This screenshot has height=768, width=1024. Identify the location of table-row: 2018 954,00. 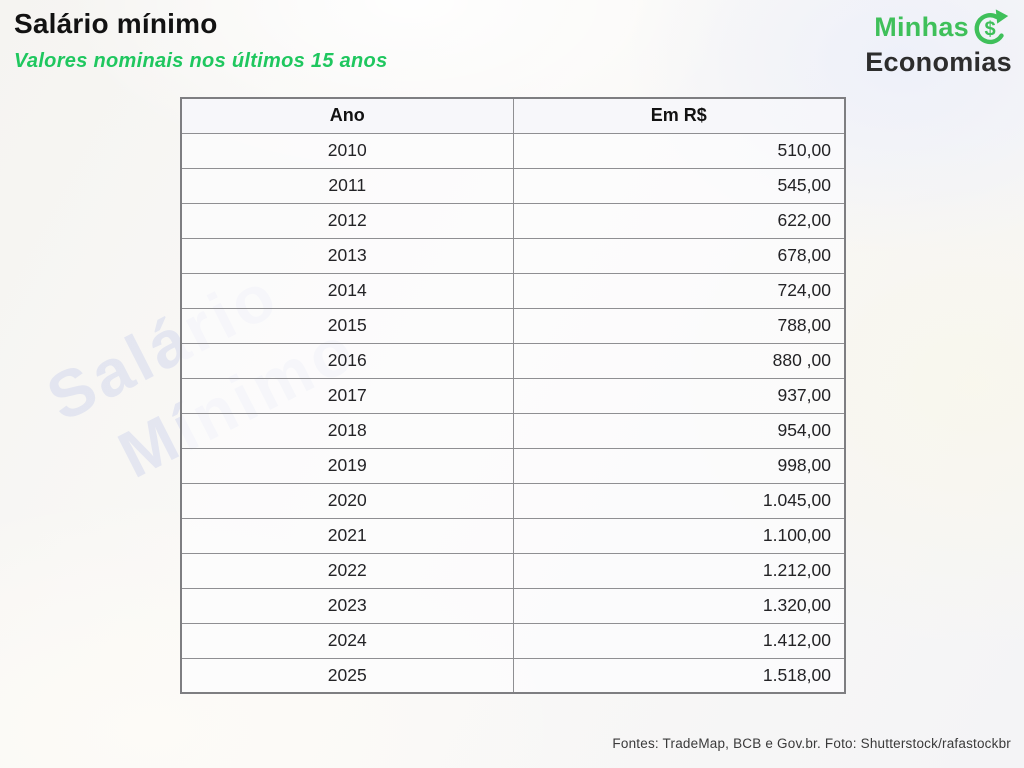
(513, 430).